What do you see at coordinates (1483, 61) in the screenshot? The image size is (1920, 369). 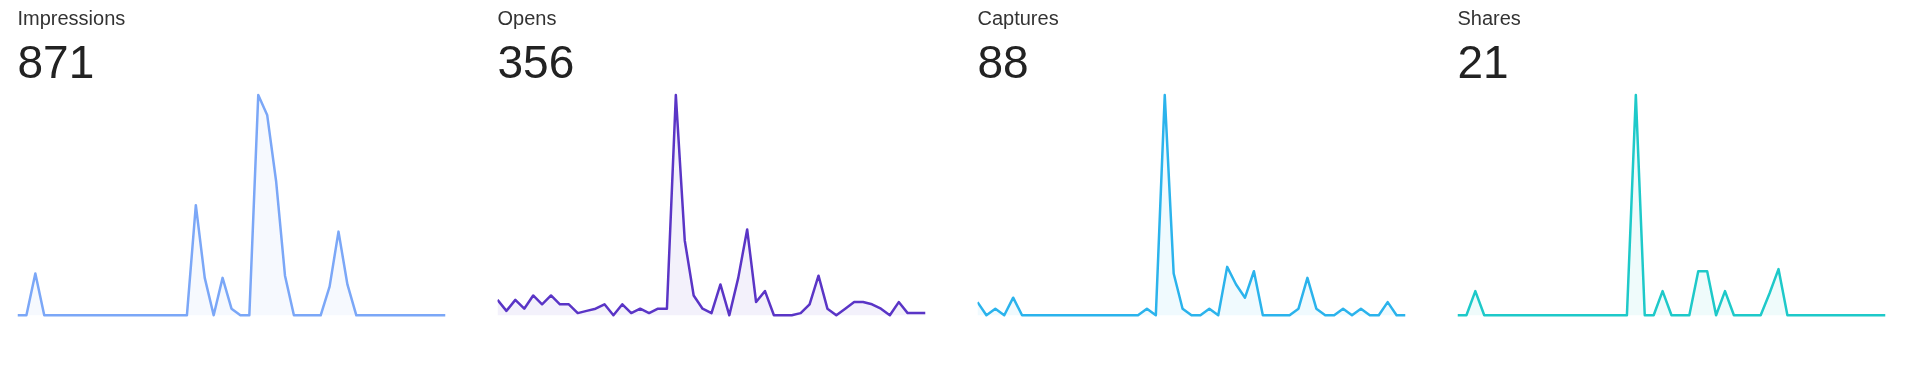 I see `chart-subtitle: 21` at bounding box center [1483, 61].